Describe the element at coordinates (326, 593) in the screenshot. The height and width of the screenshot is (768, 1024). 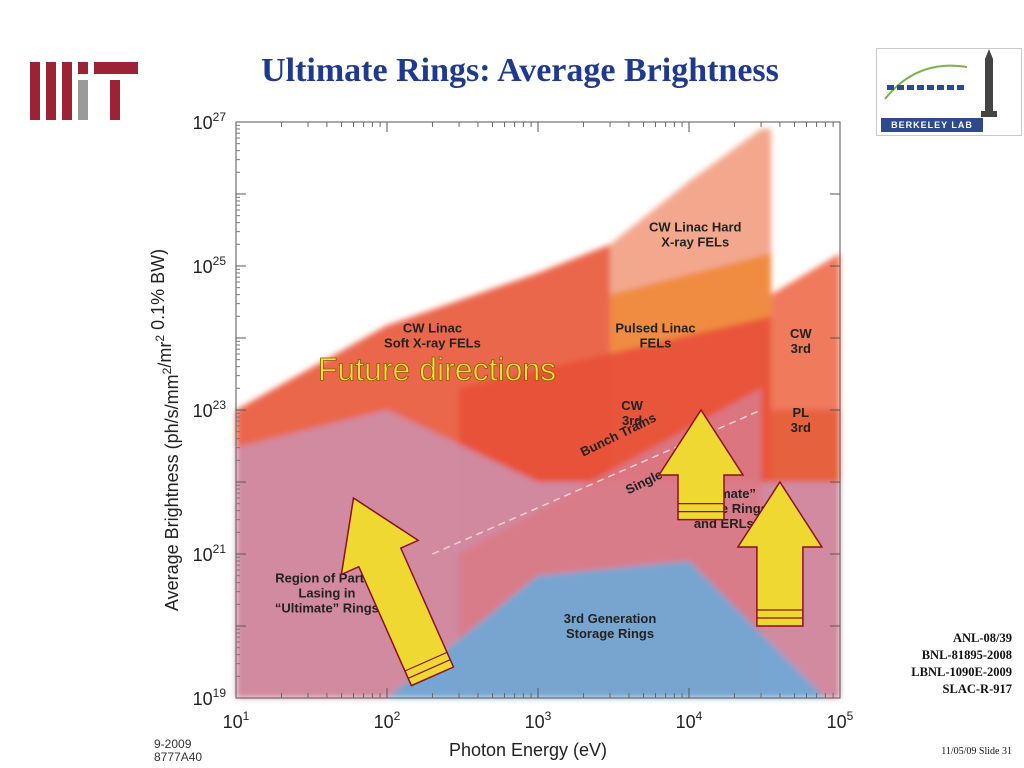
I see `region-label: Lasing in` at that location.